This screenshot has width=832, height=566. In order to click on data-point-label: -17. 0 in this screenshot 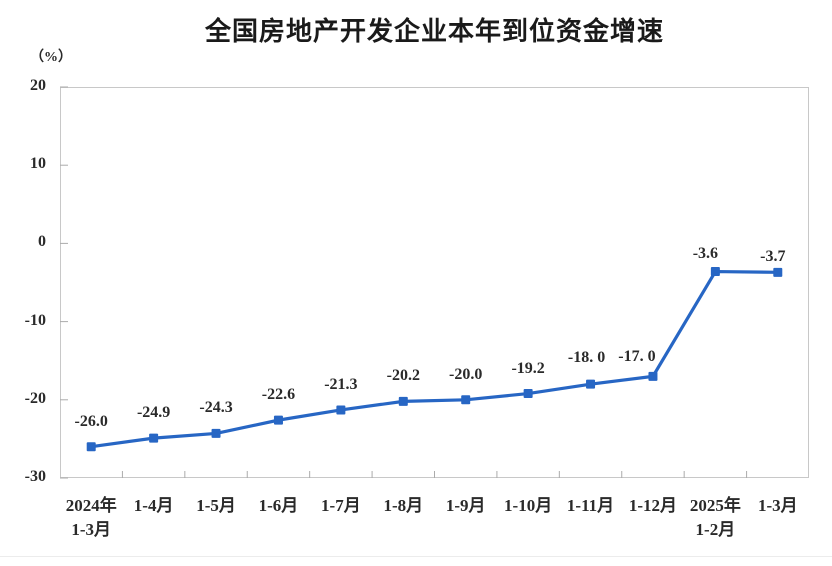, I will do `click(637, 357)`.